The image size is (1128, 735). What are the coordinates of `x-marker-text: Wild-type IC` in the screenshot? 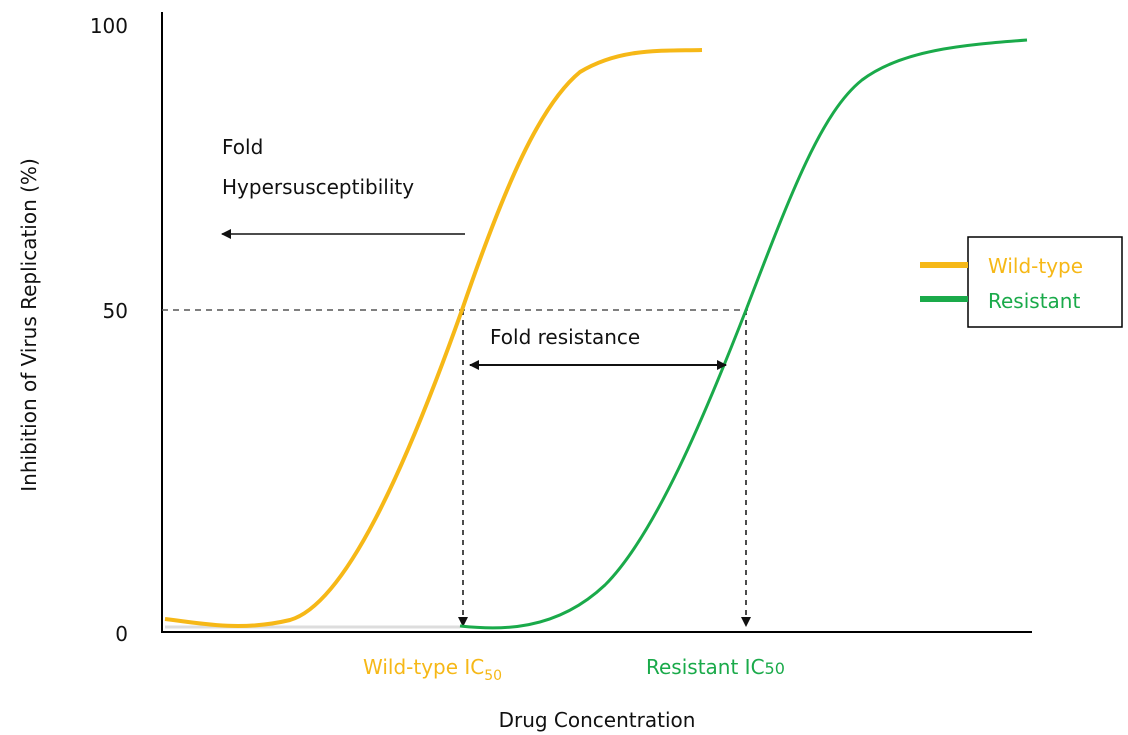 It's located at (423, 667).